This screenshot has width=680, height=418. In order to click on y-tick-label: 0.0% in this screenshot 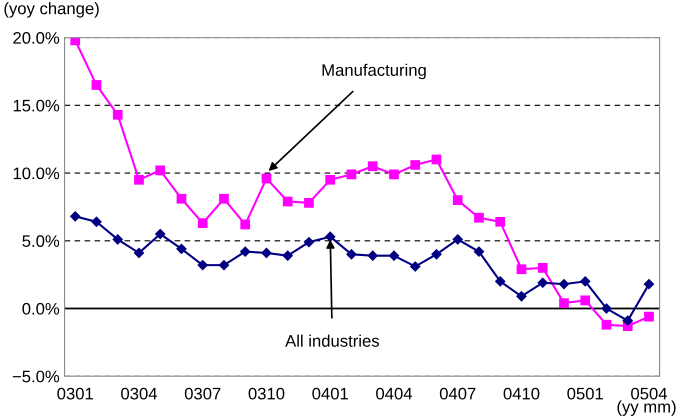, I will do `click(41, 308)`.